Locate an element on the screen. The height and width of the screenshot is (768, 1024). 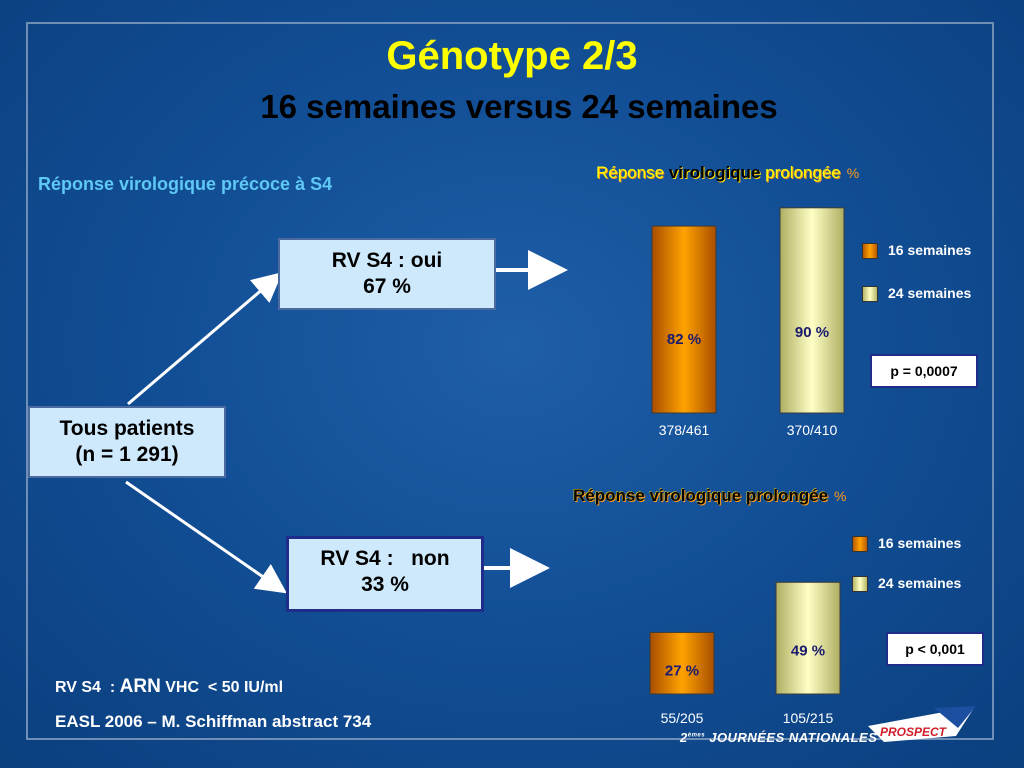
box-tous-patients: Tous patients (n = 1 291) is located at coordinates (127, 442).